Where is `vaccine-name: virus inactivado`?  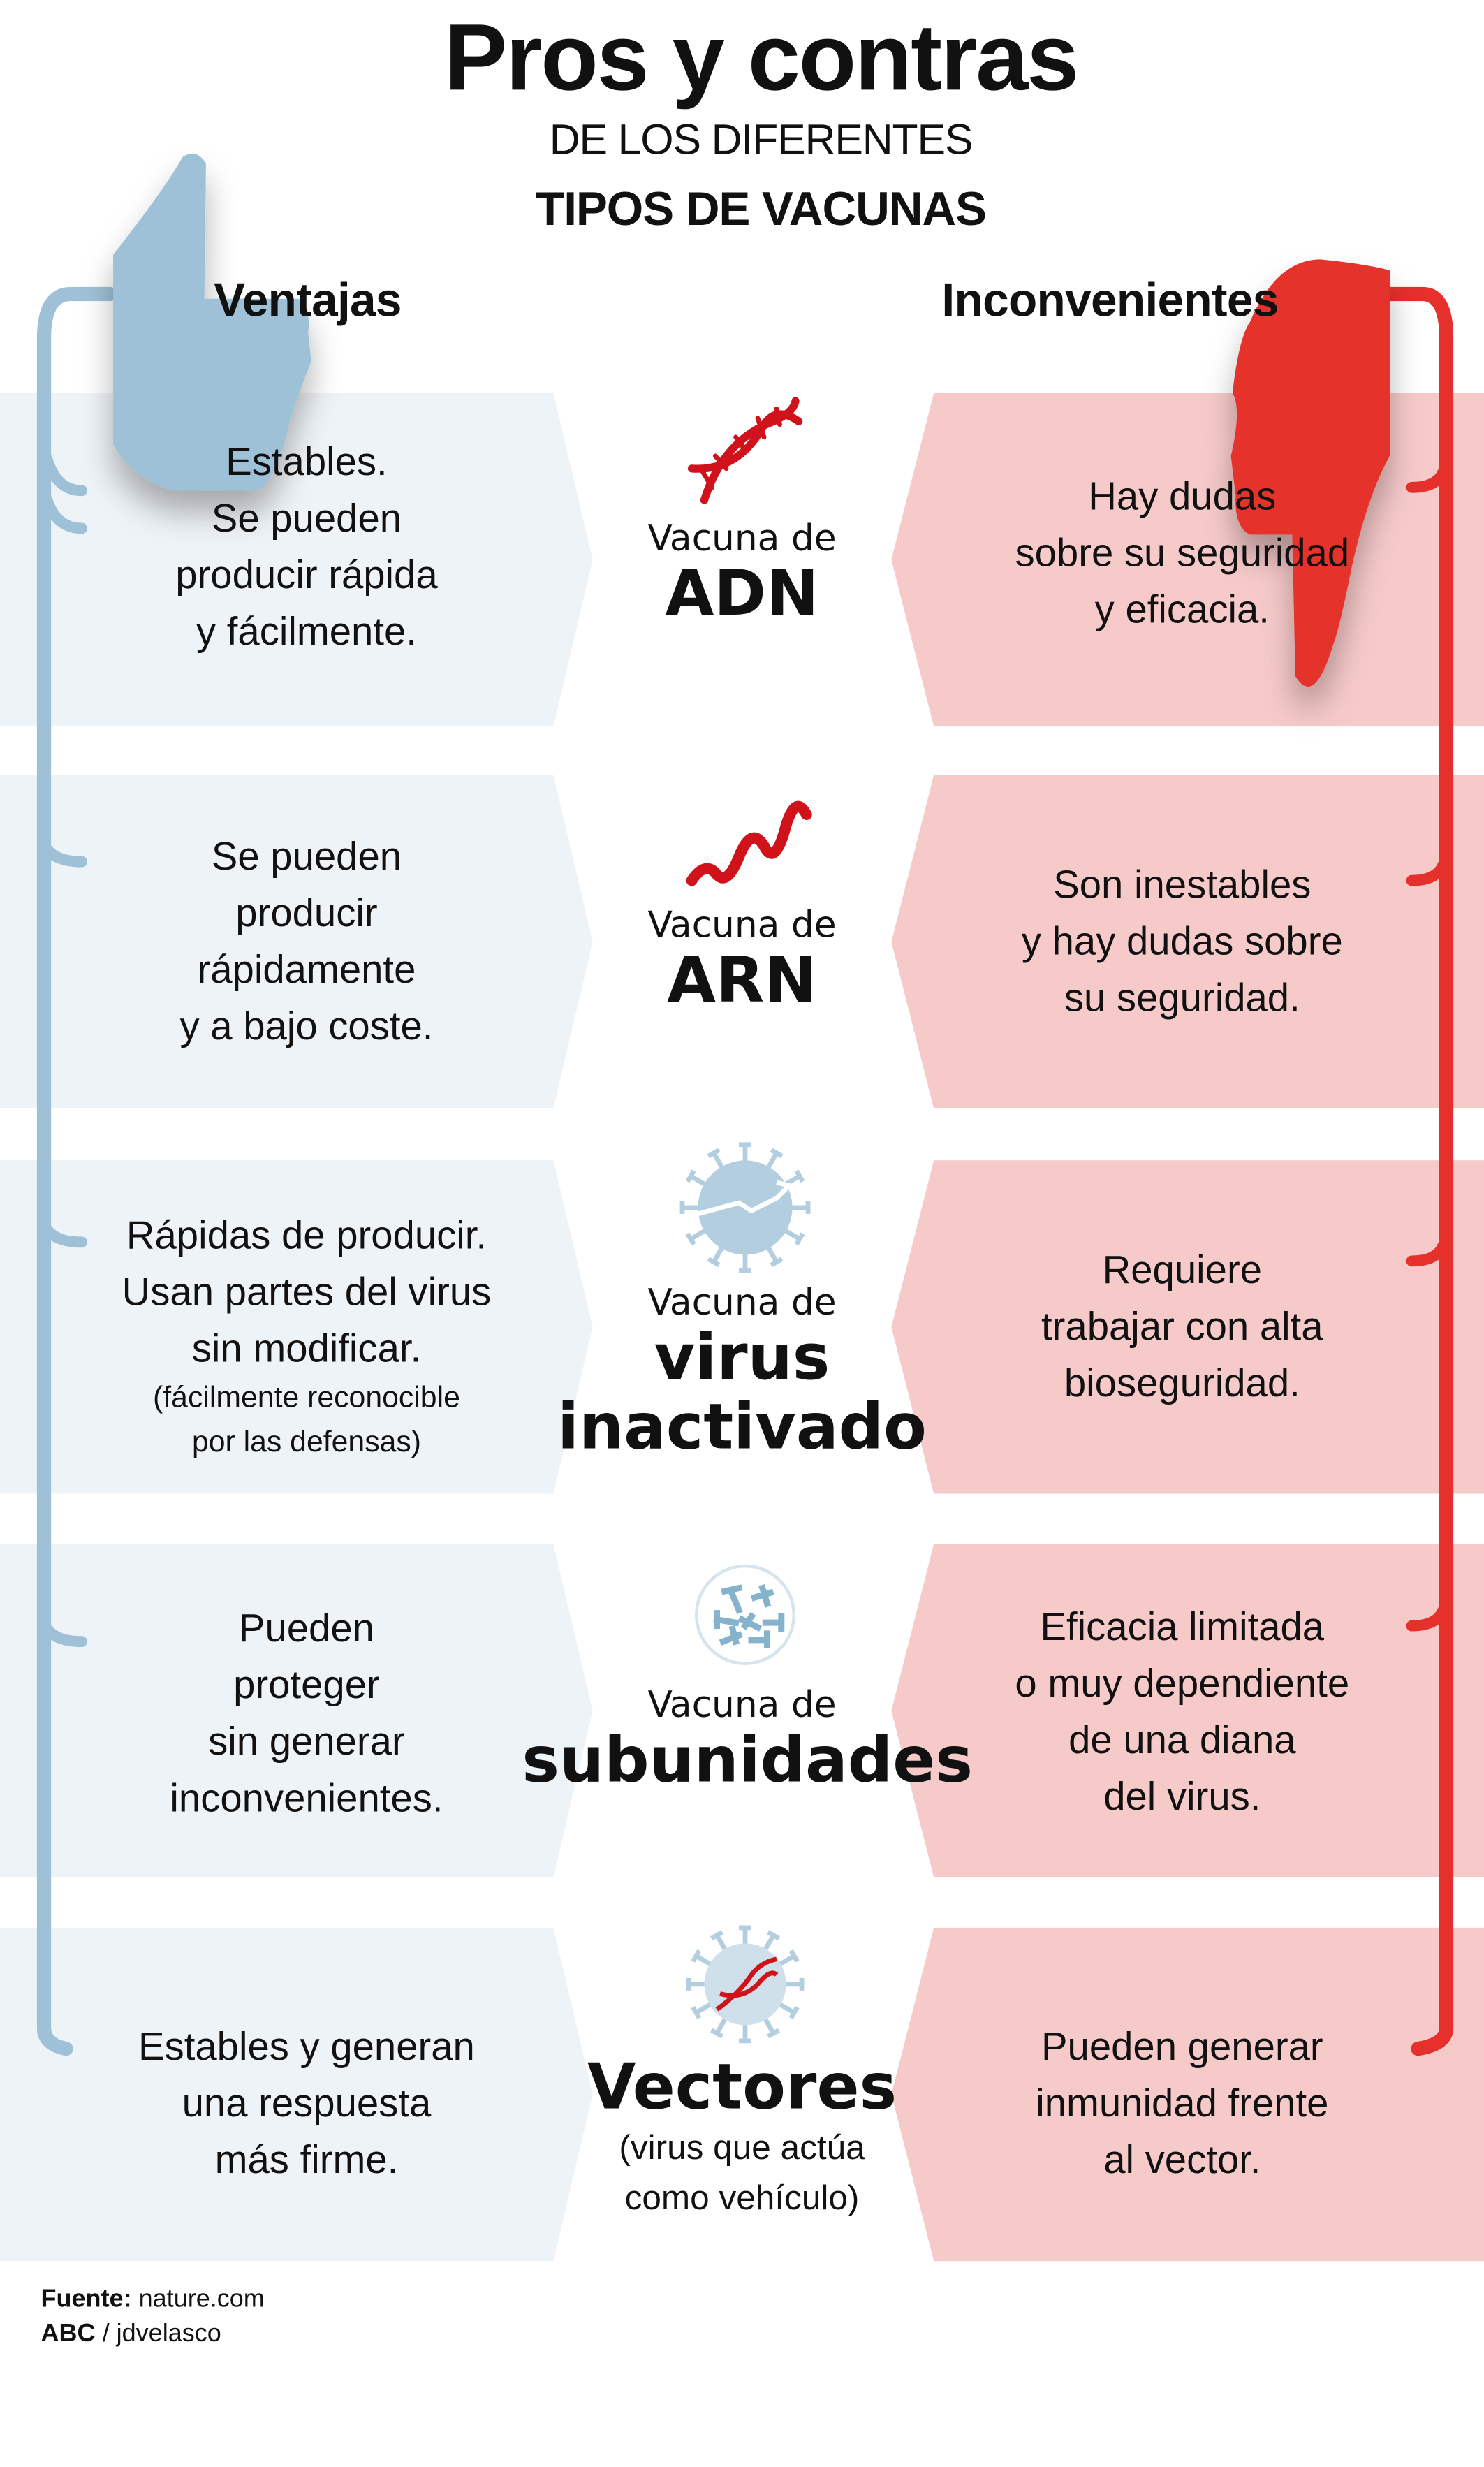
vaccine-name: virus inactivado is located at coordinates (742, 1393).